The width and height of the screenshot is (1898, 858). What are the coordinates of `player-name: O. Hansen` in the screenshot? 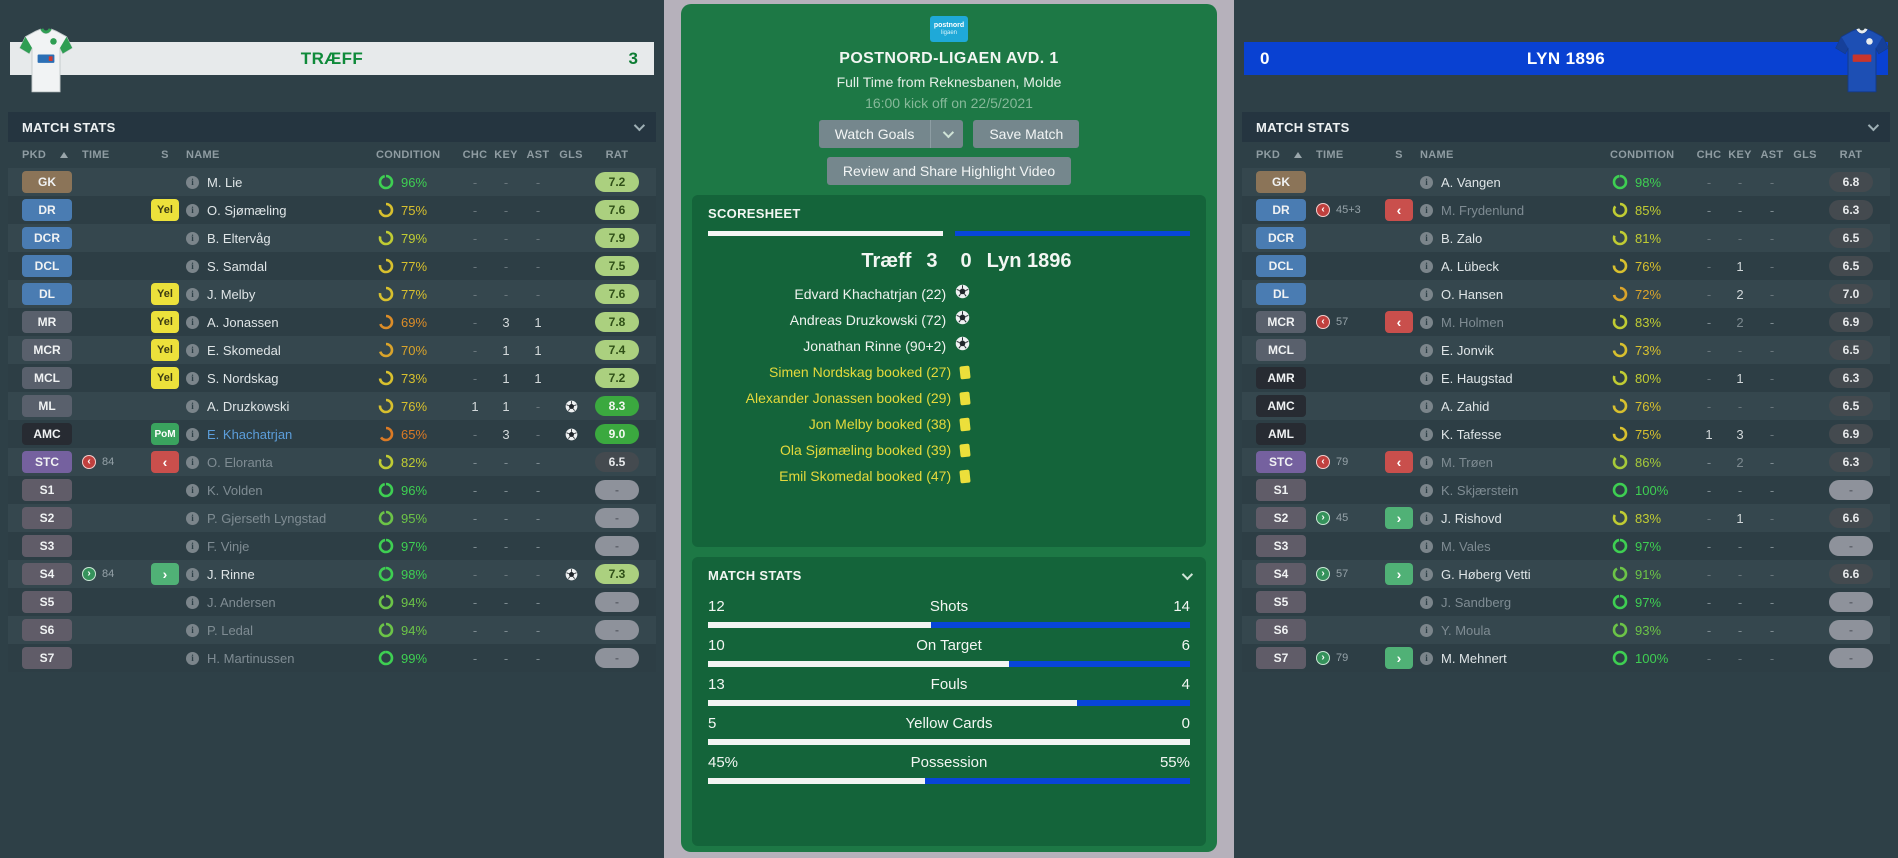 It's located at (1472, 294).